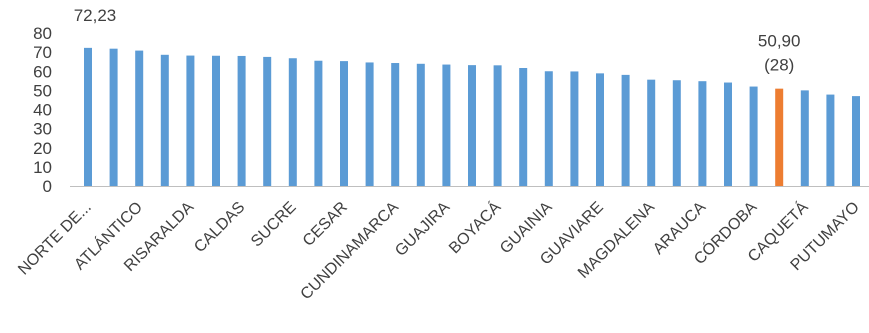 This screenshot has width=869, height=333. Describe the element at coordinates (42, 90) in the screenshot. I see `y-tick-label: 50` at that location.